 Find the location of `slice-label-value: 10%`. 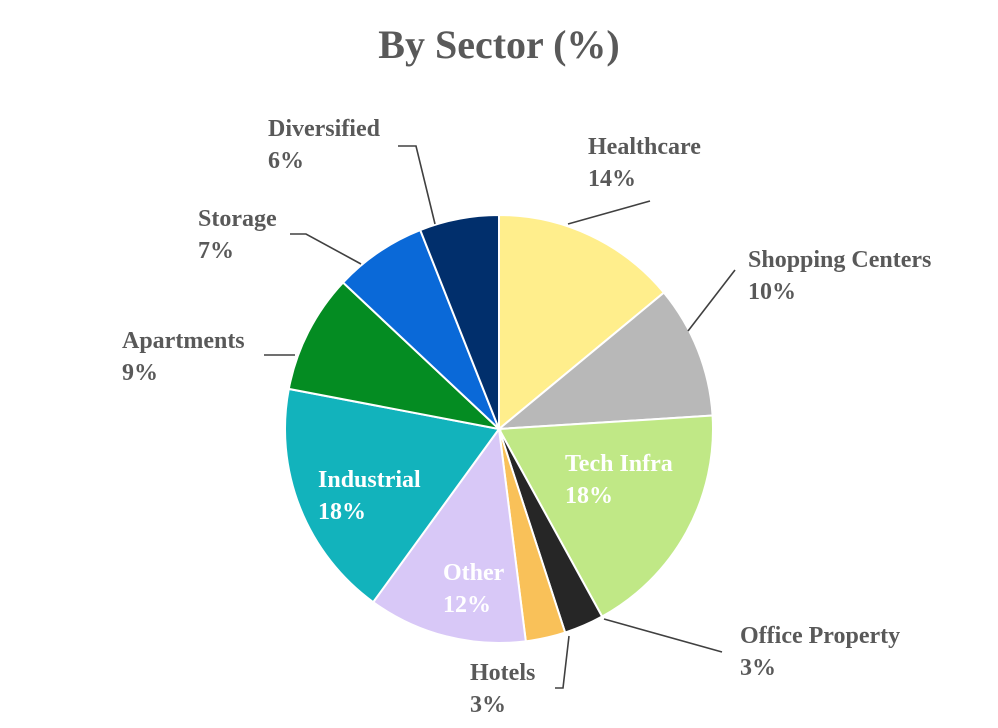

slice-label-value: 10% is located at coordinates (772, 292).